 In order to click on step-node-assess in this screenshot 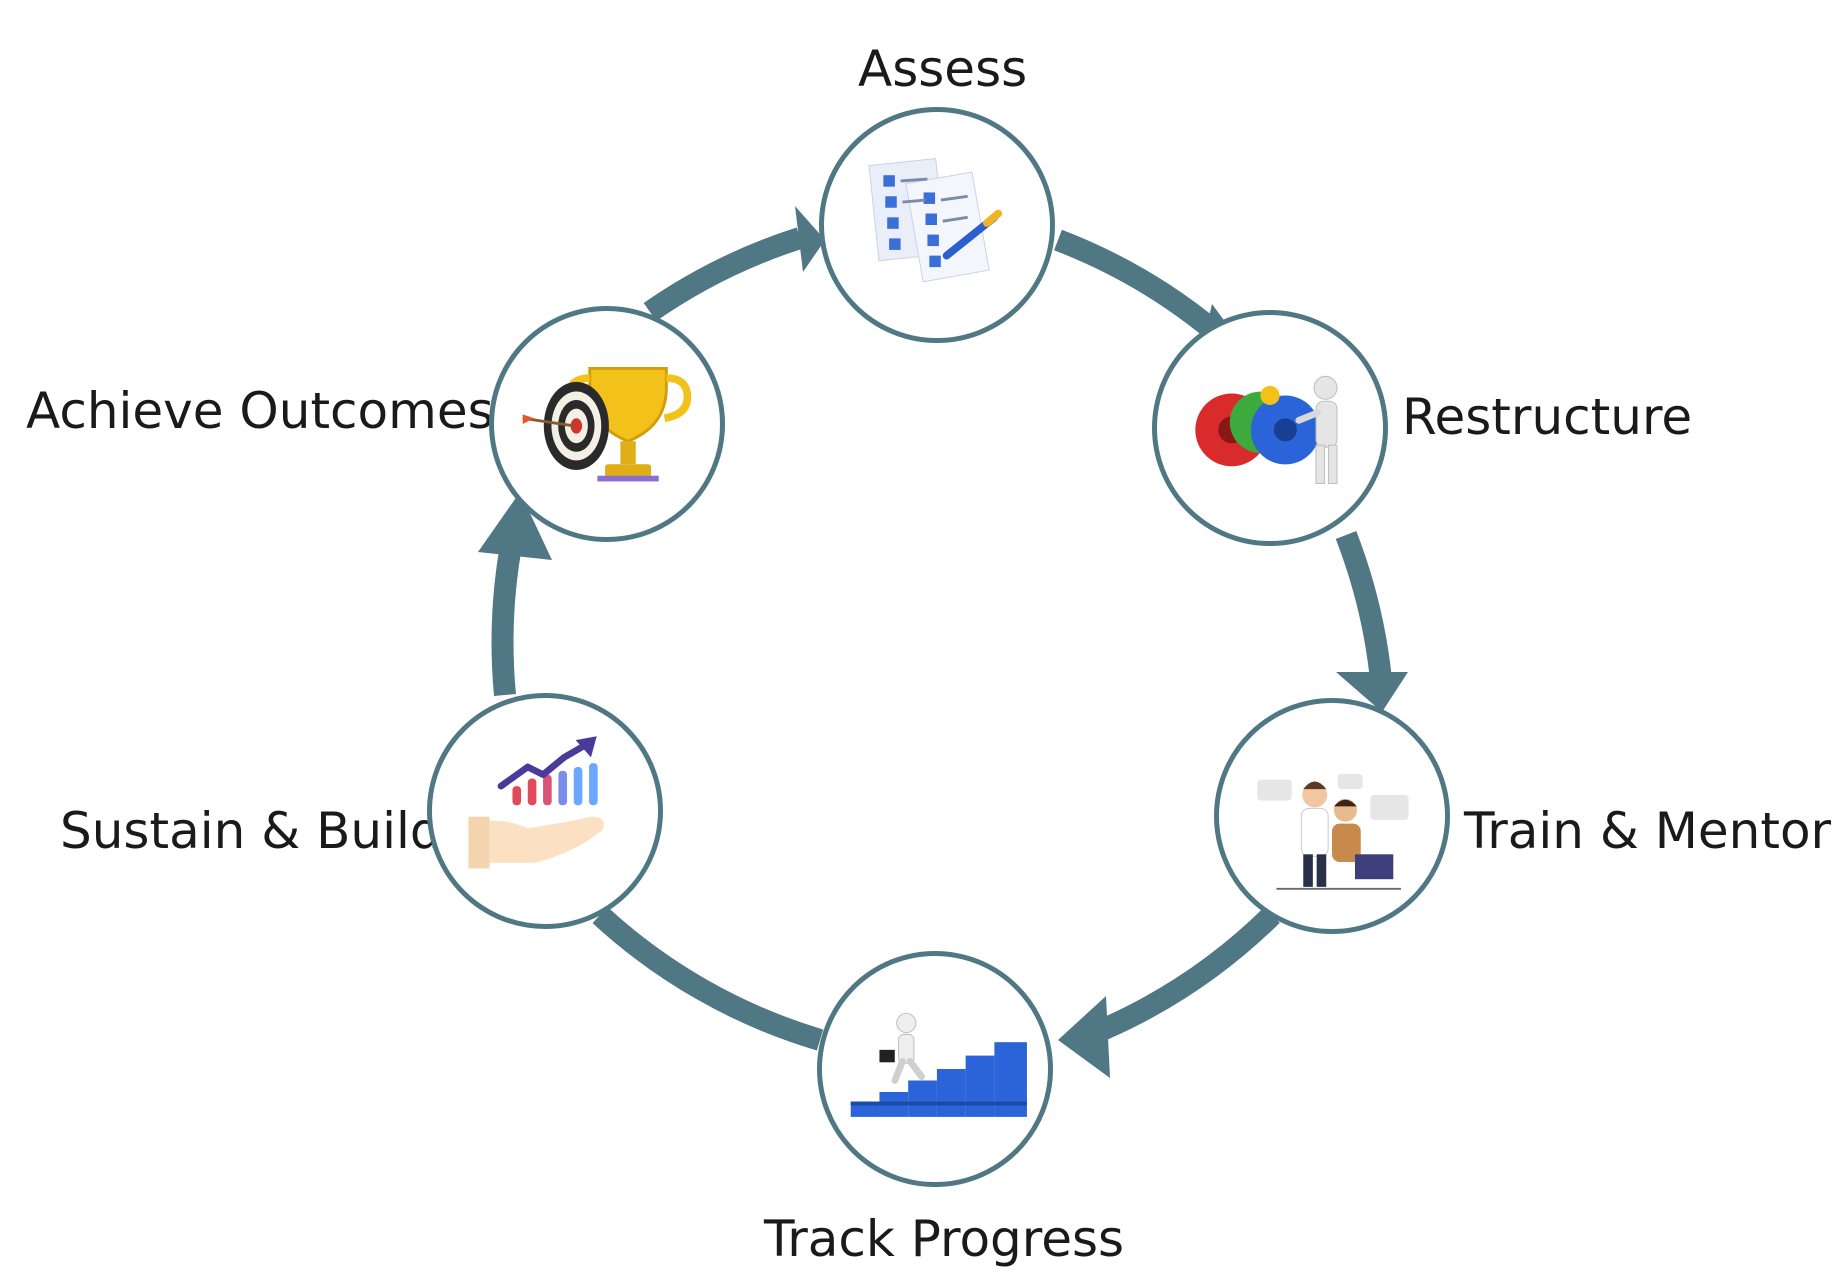, I will do `click(937, 225)`.